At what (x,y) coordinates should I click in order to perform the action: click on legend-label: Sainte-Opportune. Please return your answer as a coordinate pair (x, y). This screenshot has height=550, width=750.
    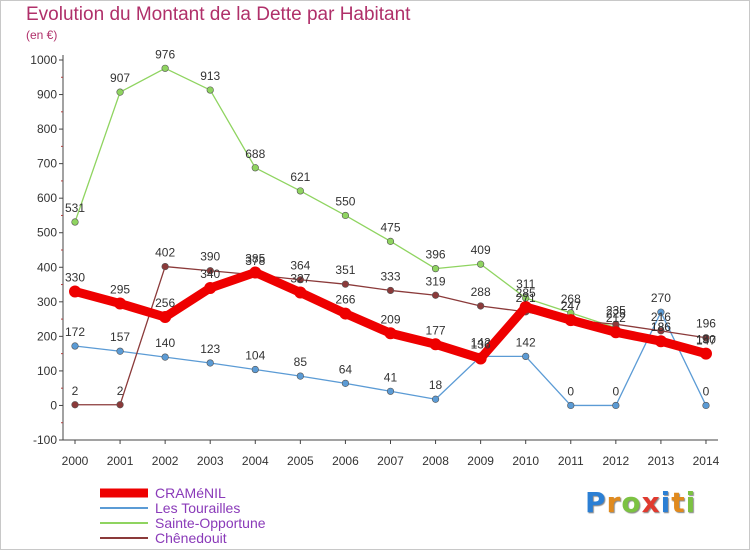
    Looking at the image, I should click on (210, 523).